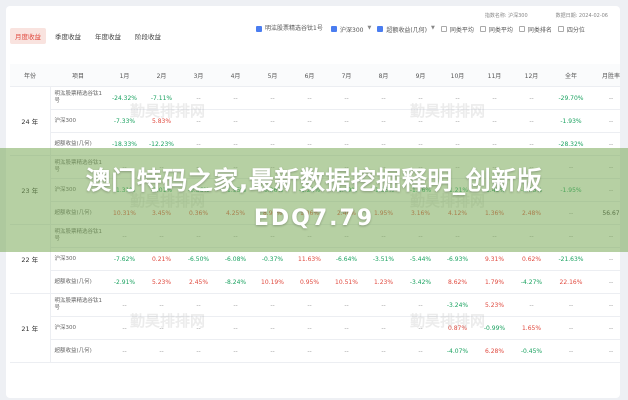  What do you see at coordinates (494, 328) in the screenshot?
I see `value-cell: -0.99%` at bounding box center [494, 328].